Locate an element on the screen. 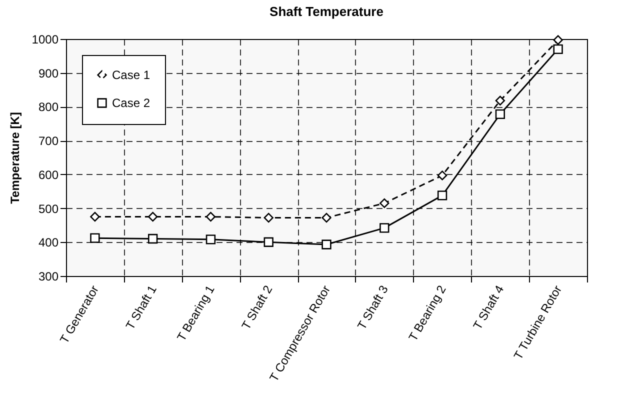 This screenshot has height=412, width=628. chart-title: Shaft Temperature is located at coordinates (327, 11).